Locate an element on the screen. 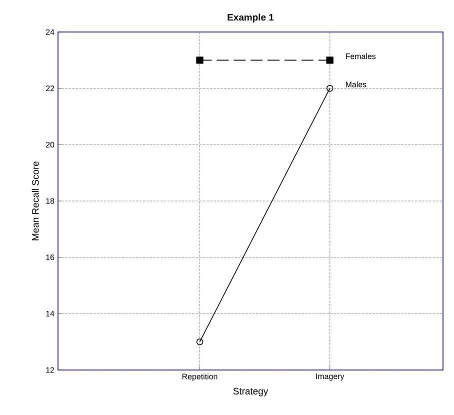  chart-title: Example 1 is located at coordinates (251, 18).